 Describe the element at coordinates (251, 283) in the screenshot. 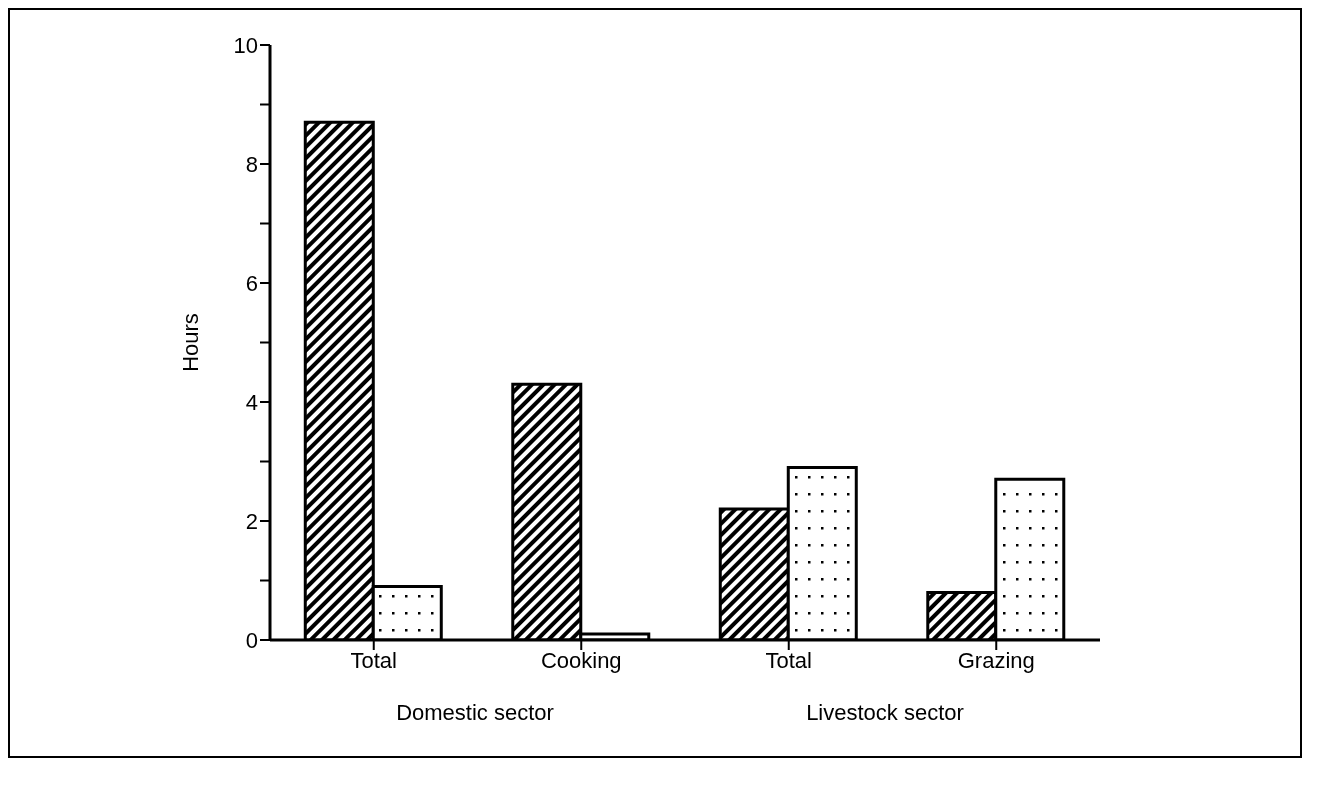

I see `y-tick-label: 6` at that location.